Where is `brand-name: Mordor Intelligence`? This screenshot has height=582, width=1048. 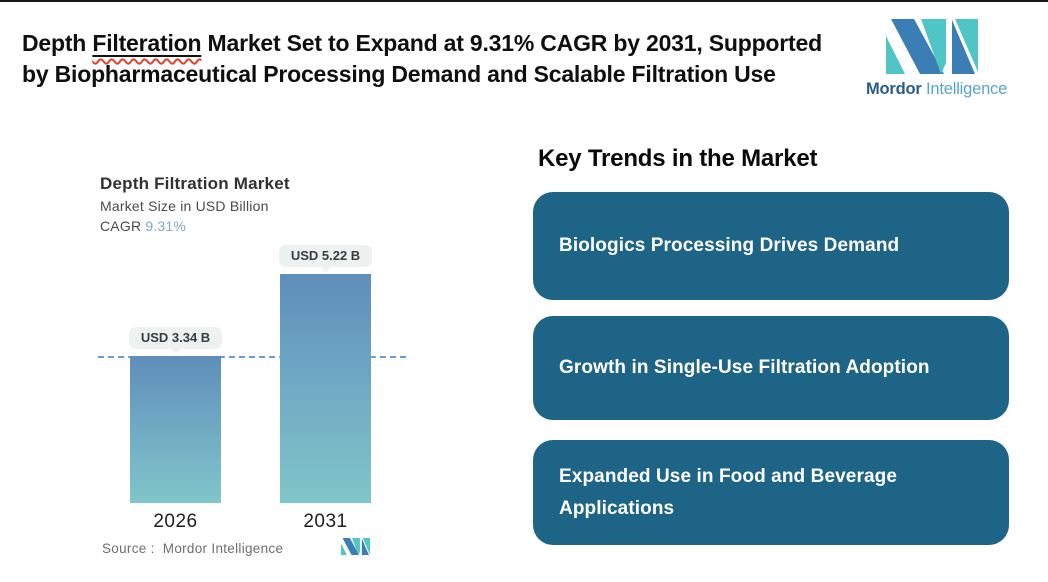
brand-name: Mordor Intelligence is located at coordinates (954, 89).